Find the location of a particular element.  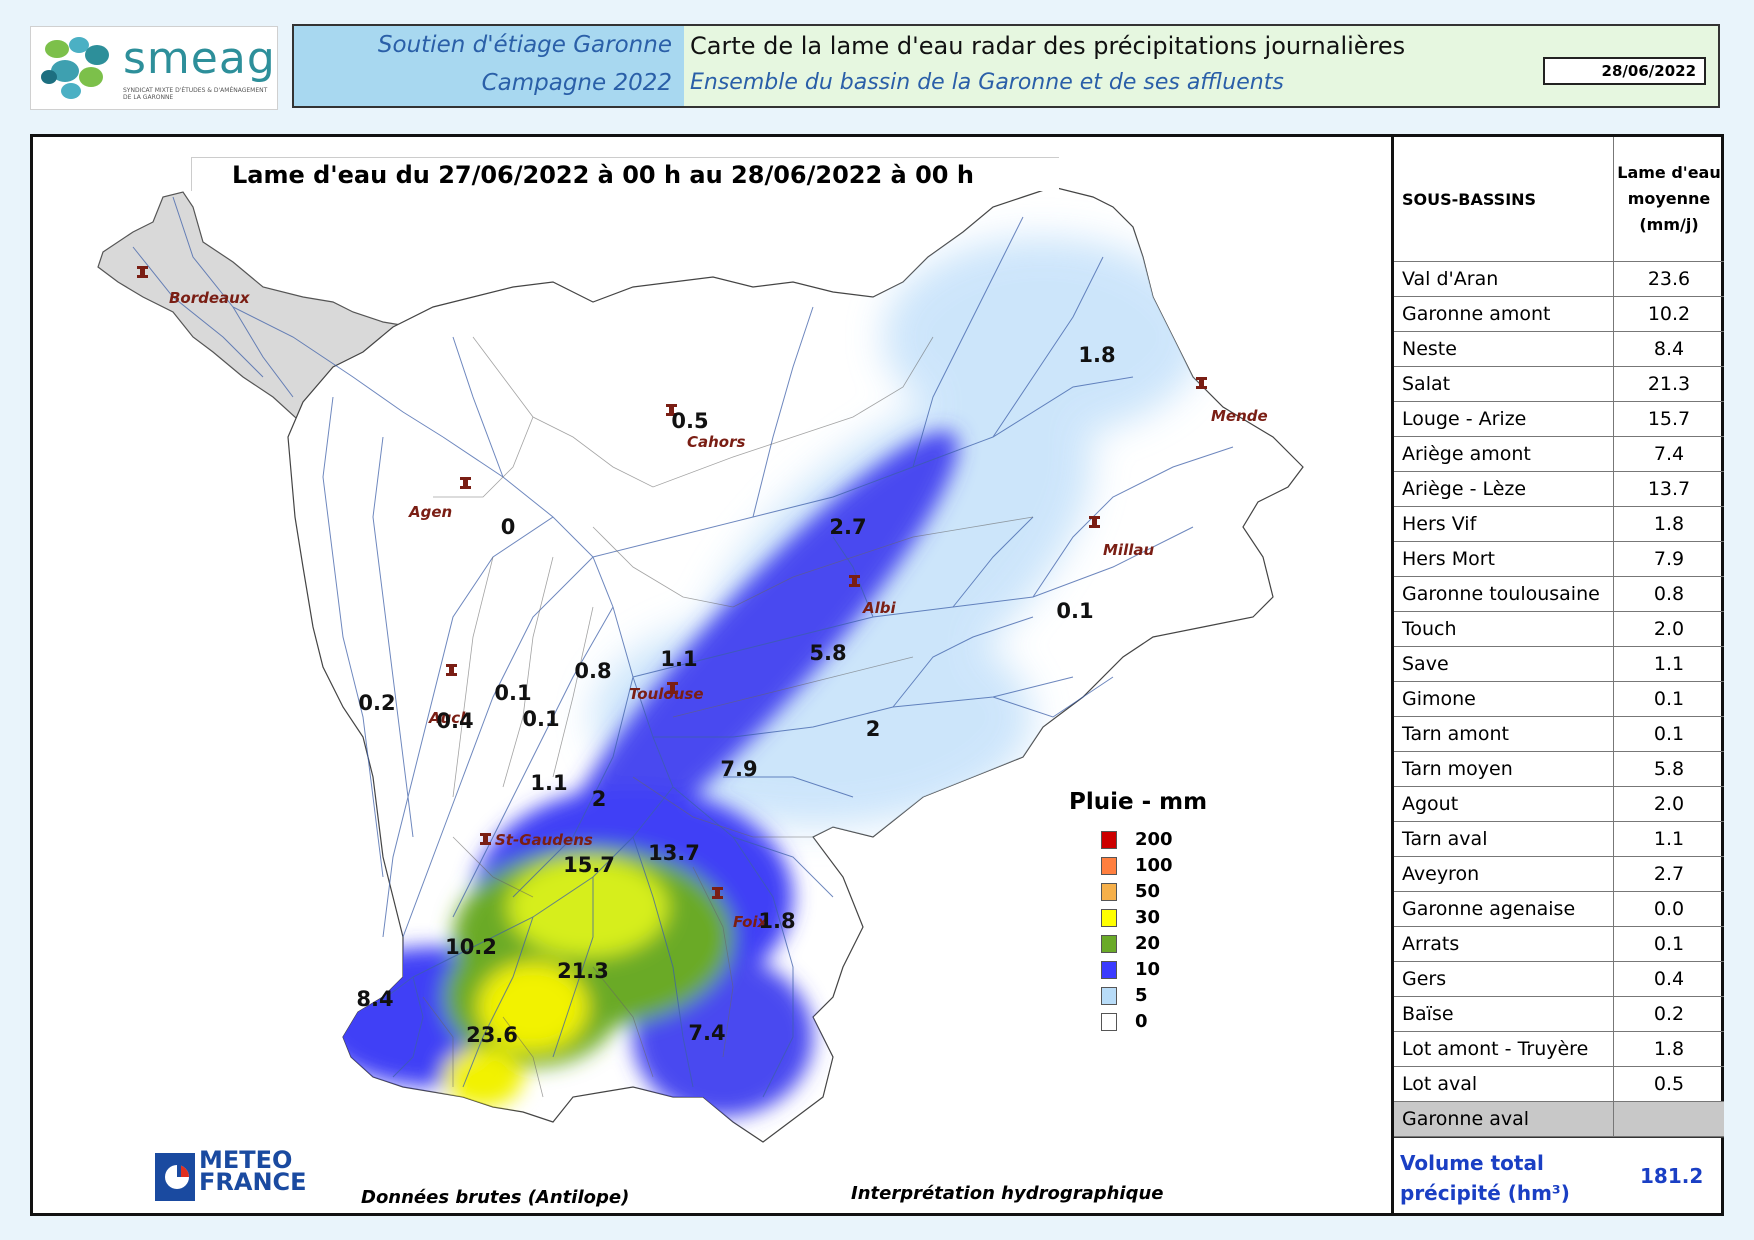

map-value-ariege-amont: 7.4 is located at coordinates (707, 1033).